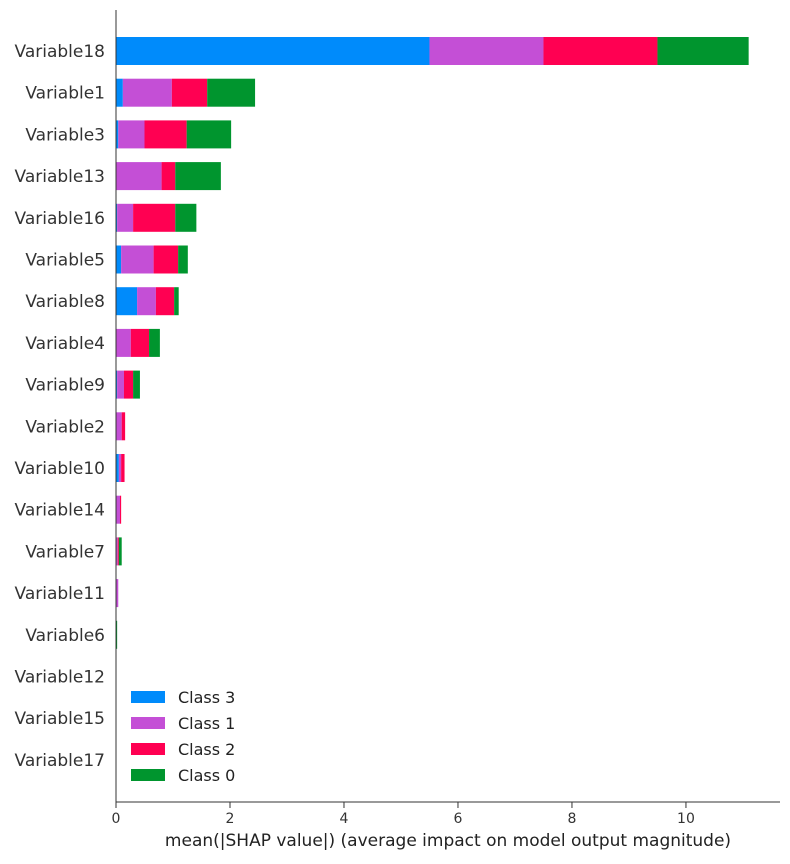 The height and width of the screenshot is (864, 790). I want to click on x-tick-label-10: 10, so click(686, 819).